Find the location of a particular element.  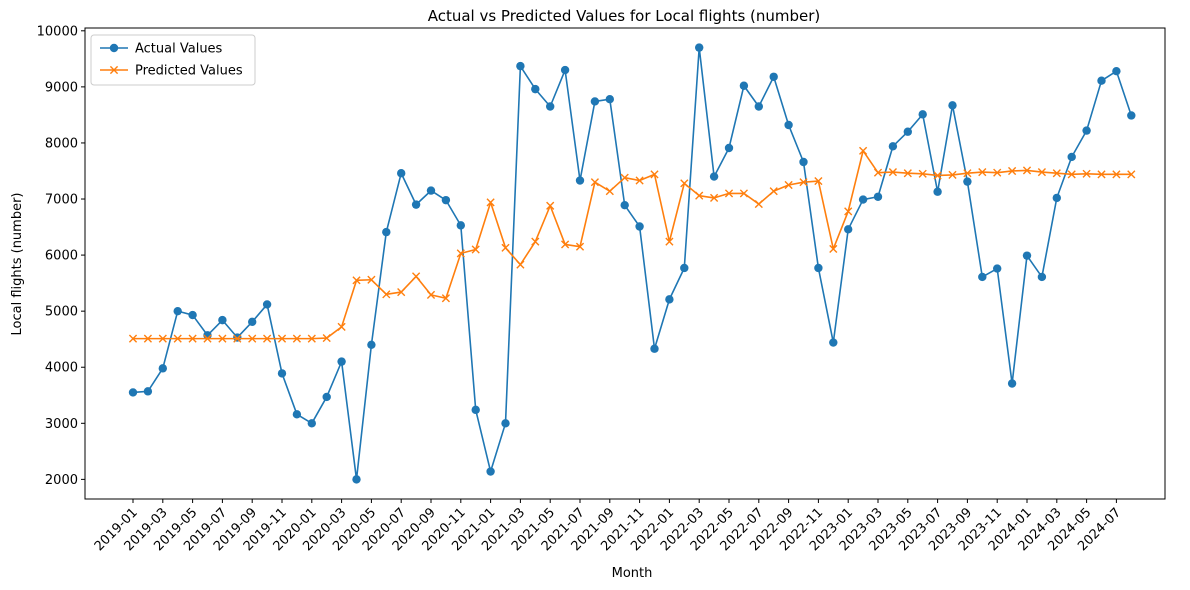

y-axis: 2000 3000 4000 5000 6000 7000 8000 9000 10000 is located at coordinates (61, 256).